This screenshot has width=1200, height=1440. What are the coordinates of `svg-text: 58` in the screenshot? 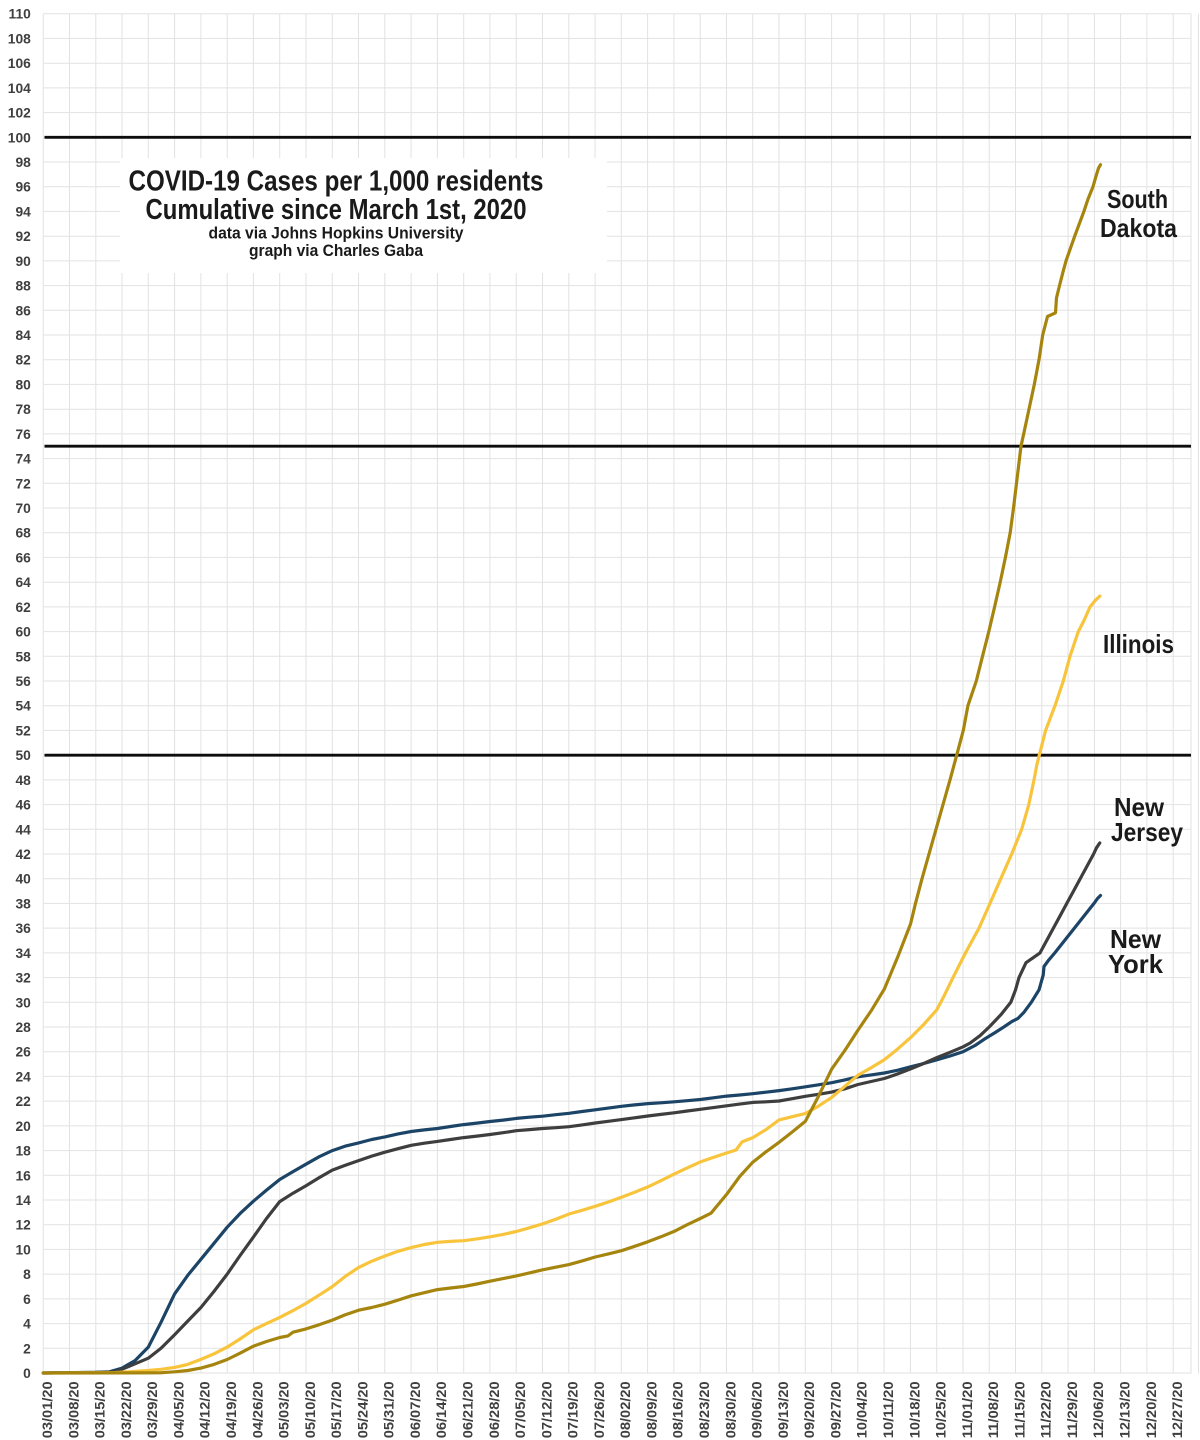 It's located at (23, 656).